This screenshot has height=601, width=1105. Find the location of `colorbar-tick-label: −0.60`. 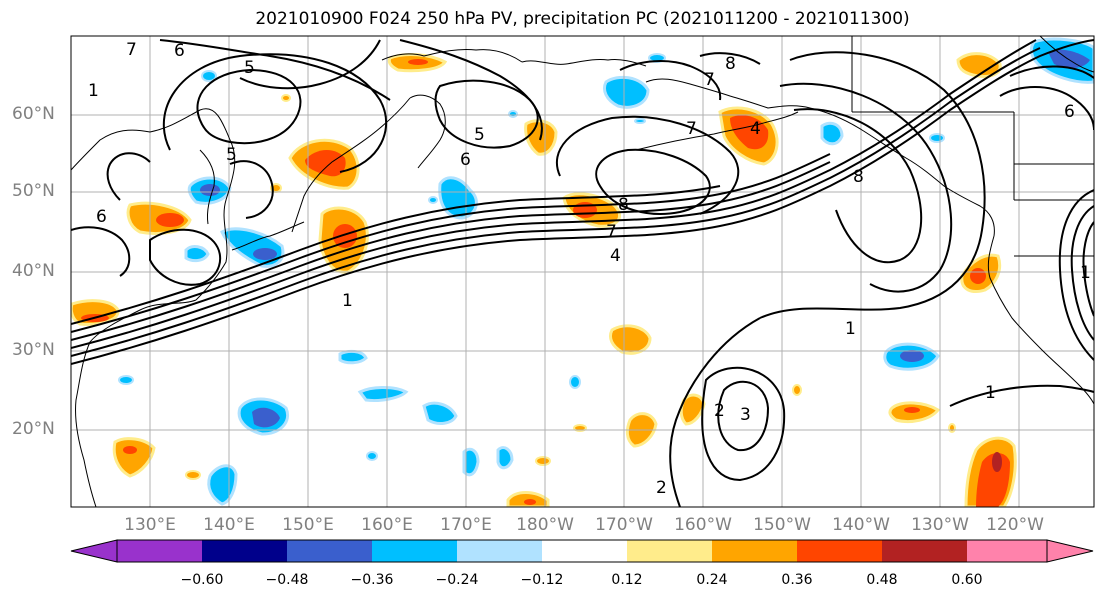

colorbar-tick-label: −0.60 is located at coordinates (202, 580).